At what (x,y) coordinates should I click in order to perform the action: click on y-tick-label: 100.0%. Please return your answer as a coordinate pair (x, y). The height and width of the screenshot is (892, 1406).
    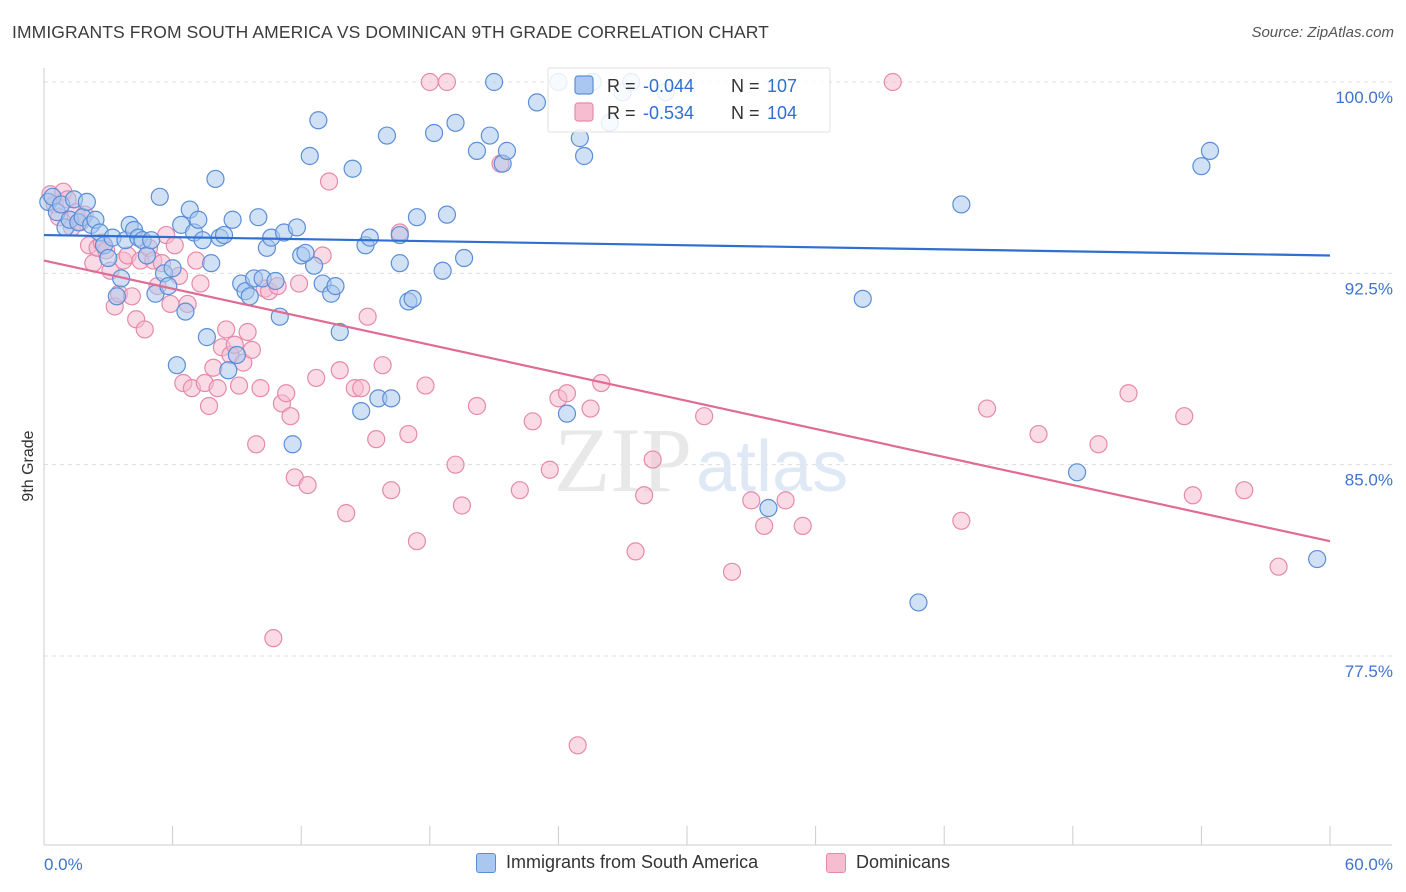
    Looking at the image, I should click on (1364, 97).